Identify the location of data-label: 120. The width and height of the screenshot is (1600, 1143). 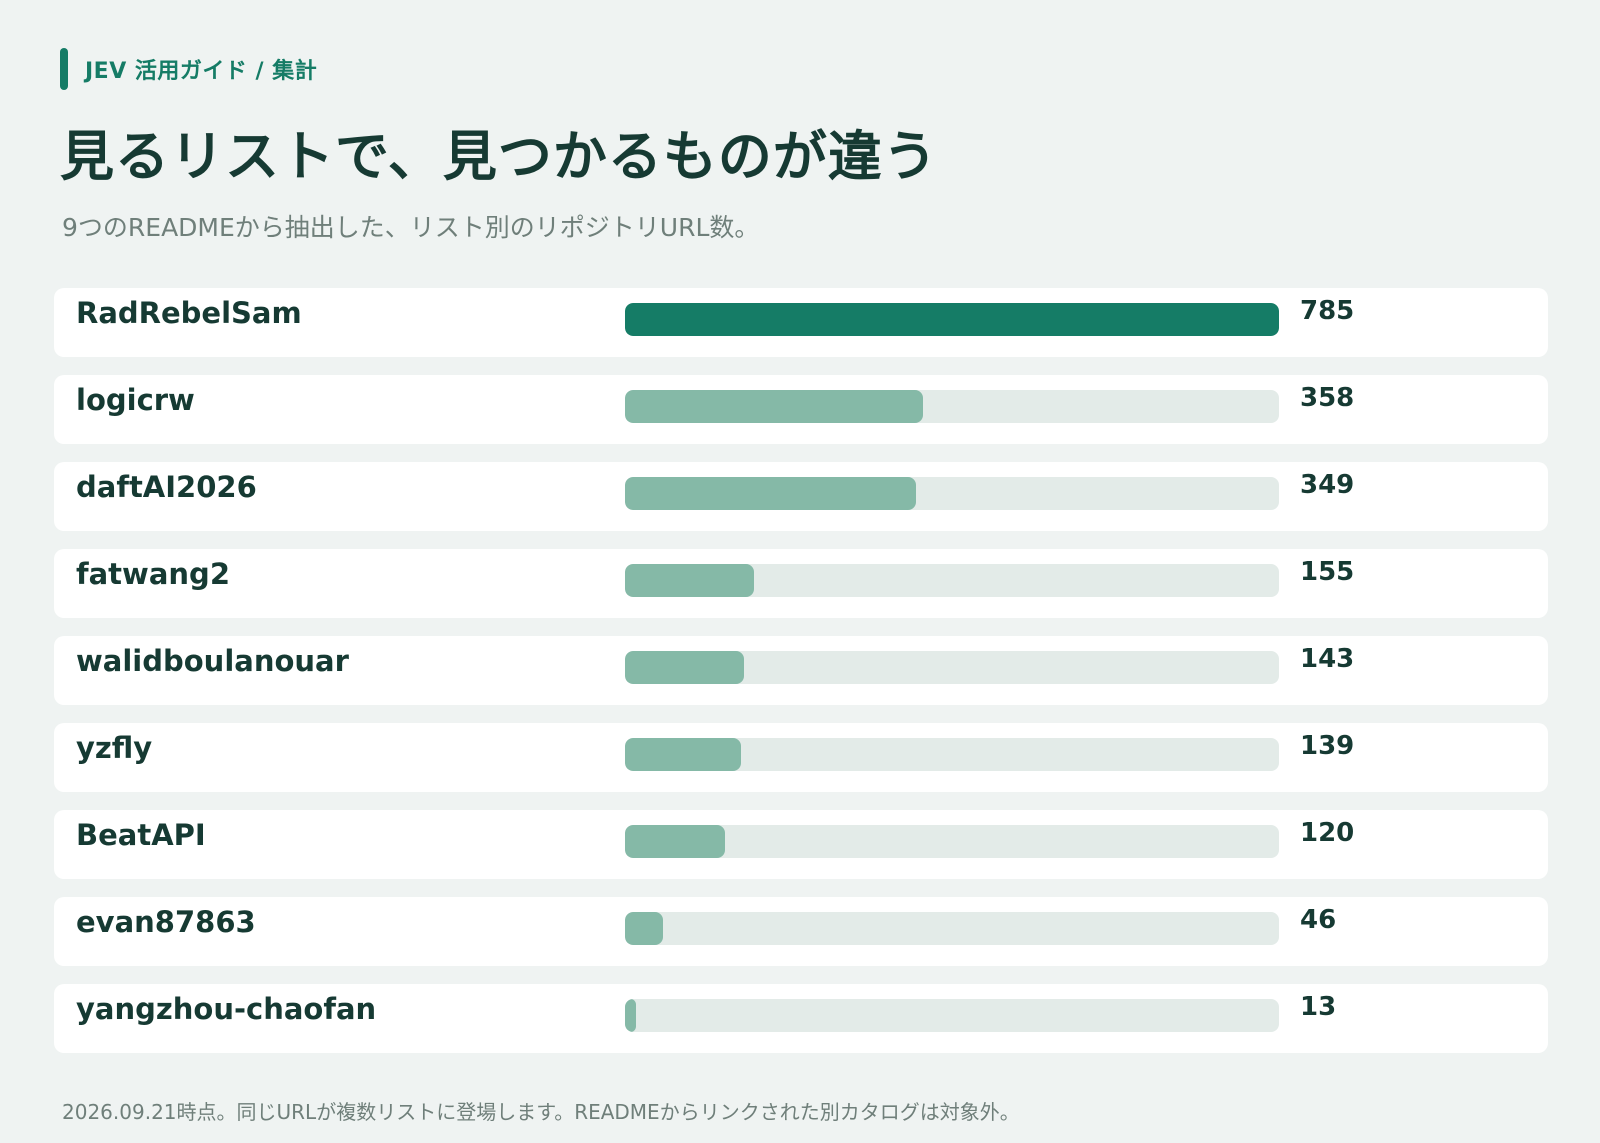
(1327, 833).